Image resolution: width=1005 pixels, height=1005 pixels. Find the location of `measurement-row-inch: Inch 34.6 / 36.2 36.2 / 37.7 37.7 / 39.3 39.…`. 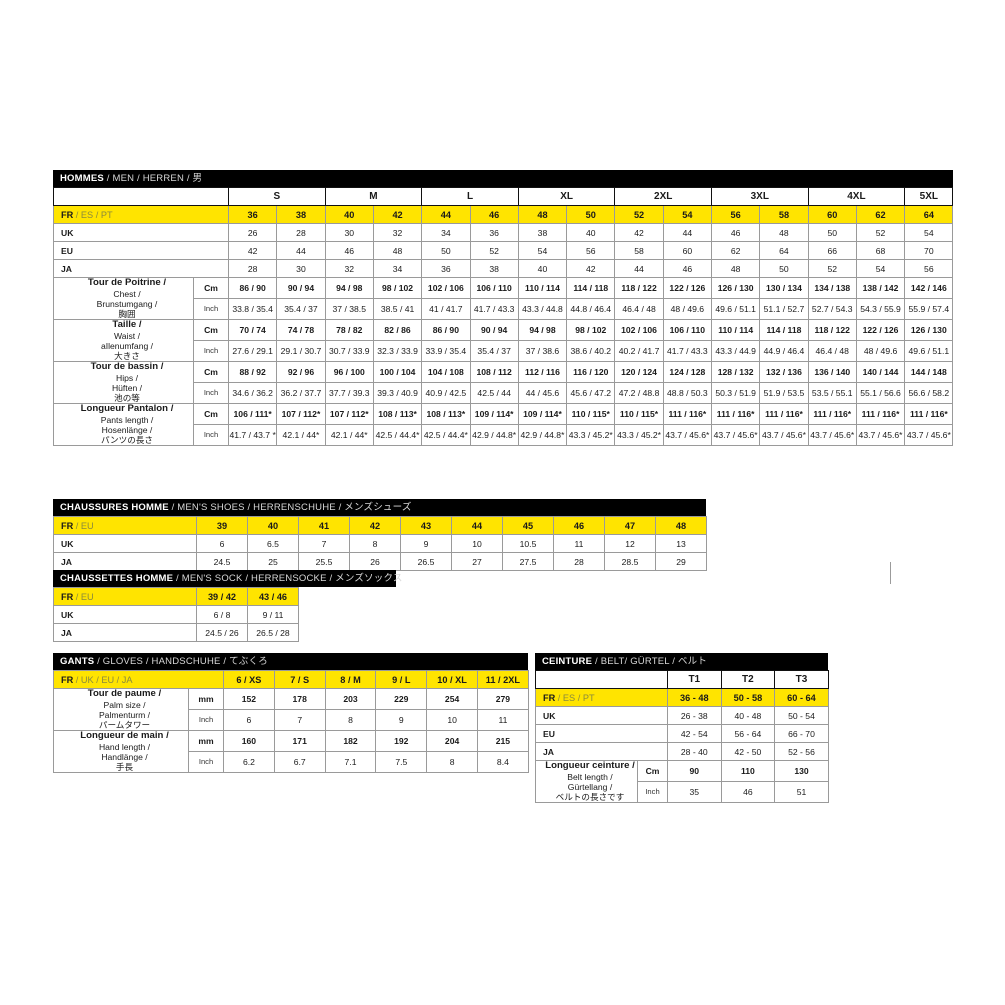

measurement-row-inch: Inch 34.6 / 36.2 36.2 / 37.7 37.7 / 39.3 39.… is located at coordinates (504, 393).